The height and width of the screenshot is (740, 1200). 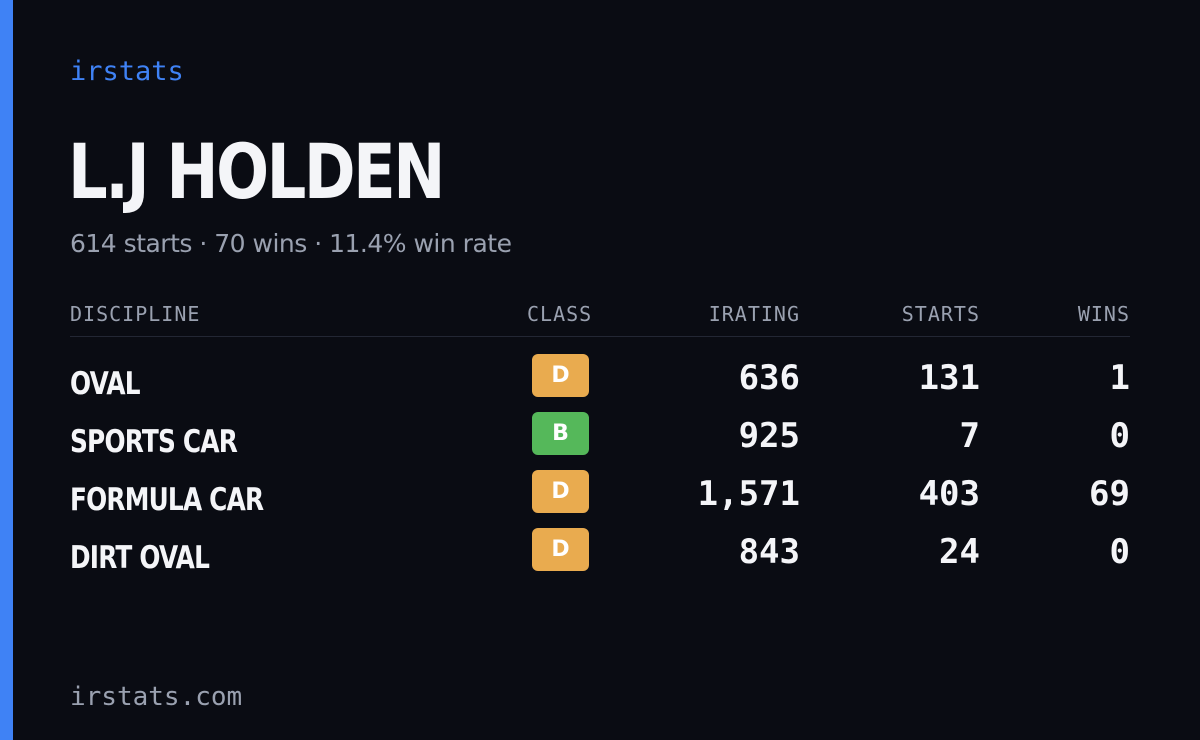 I want to click on header-discipline: DISCIPLINE, so click(x=135, y=314).